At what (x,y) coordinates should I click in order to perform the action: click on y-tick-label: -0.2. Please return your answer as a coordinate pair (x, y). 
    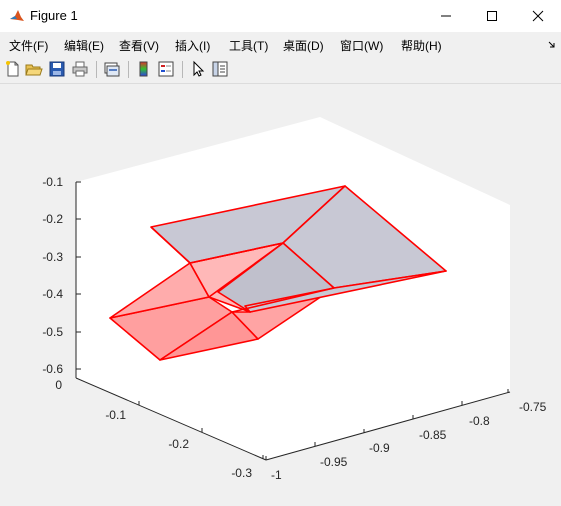
    Looking at the image, I should click on (178, 444).